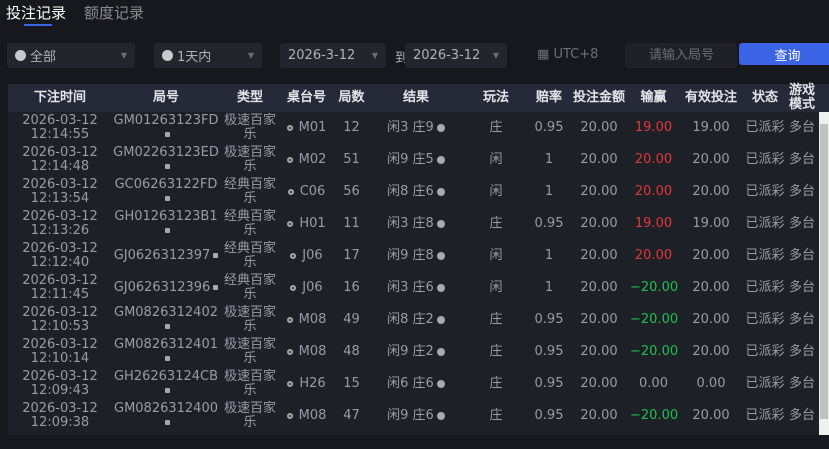 This screenshot has width=829, height=449. What do you see at coordinates (333, 55) in the screenshot?
I see `date-from-select: 2026-3-12 ▼` at bounding box center [333, 55].